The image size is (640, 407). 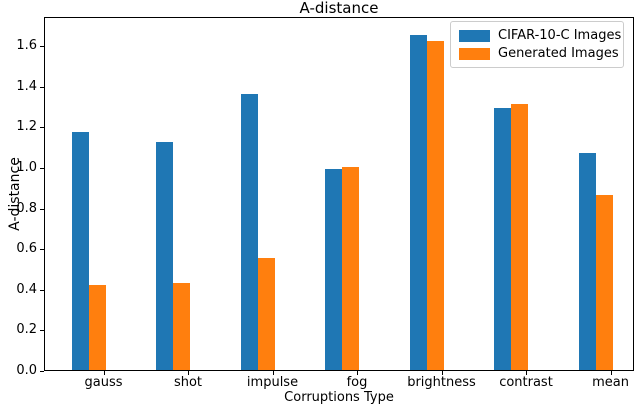 What do you see at coordinates (26, 86) in the screenshot?
I see `y-tick-label: 1.4` at bounding box center [26, 86].